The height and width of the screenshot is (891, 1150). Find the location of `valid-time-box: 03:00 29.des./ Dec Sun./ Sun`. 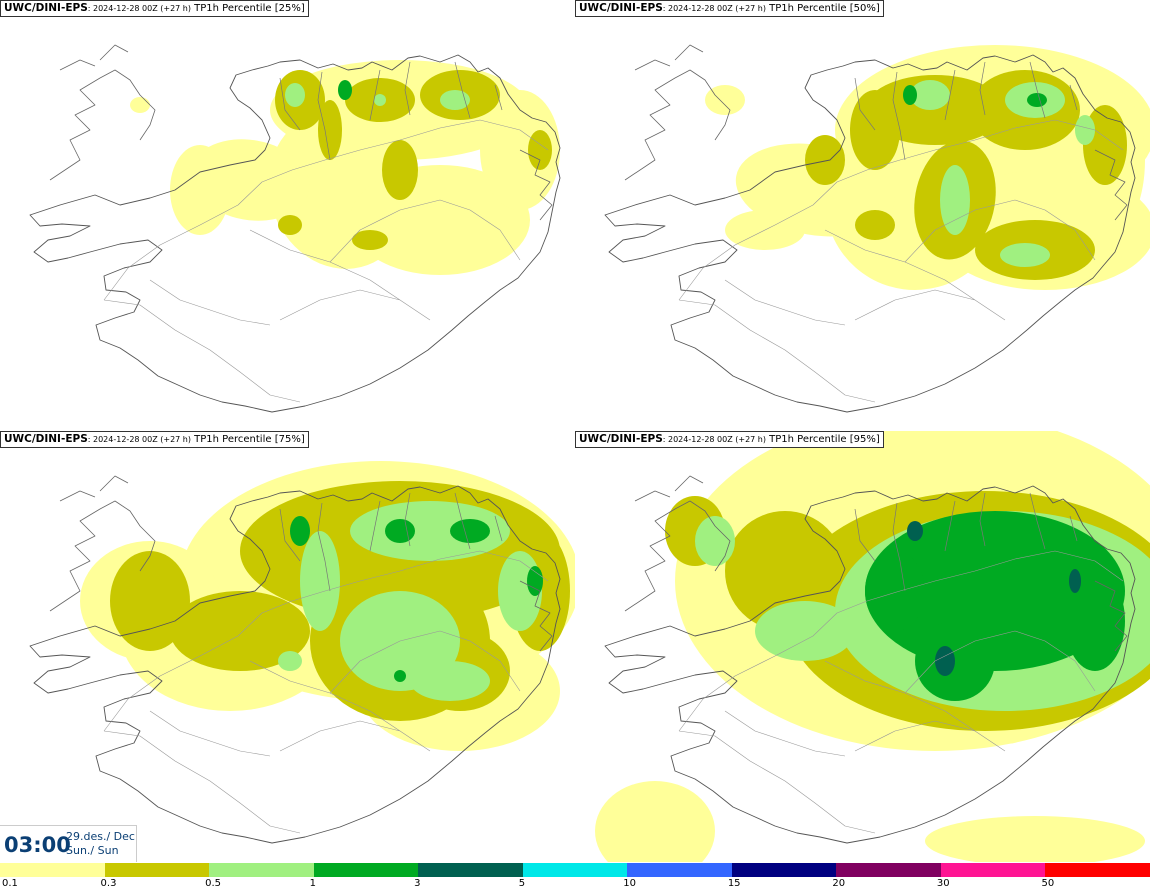

valid-time-box: 03:00 29.des./ Dec Sun./ Sun is located at coordinates (68, 843).